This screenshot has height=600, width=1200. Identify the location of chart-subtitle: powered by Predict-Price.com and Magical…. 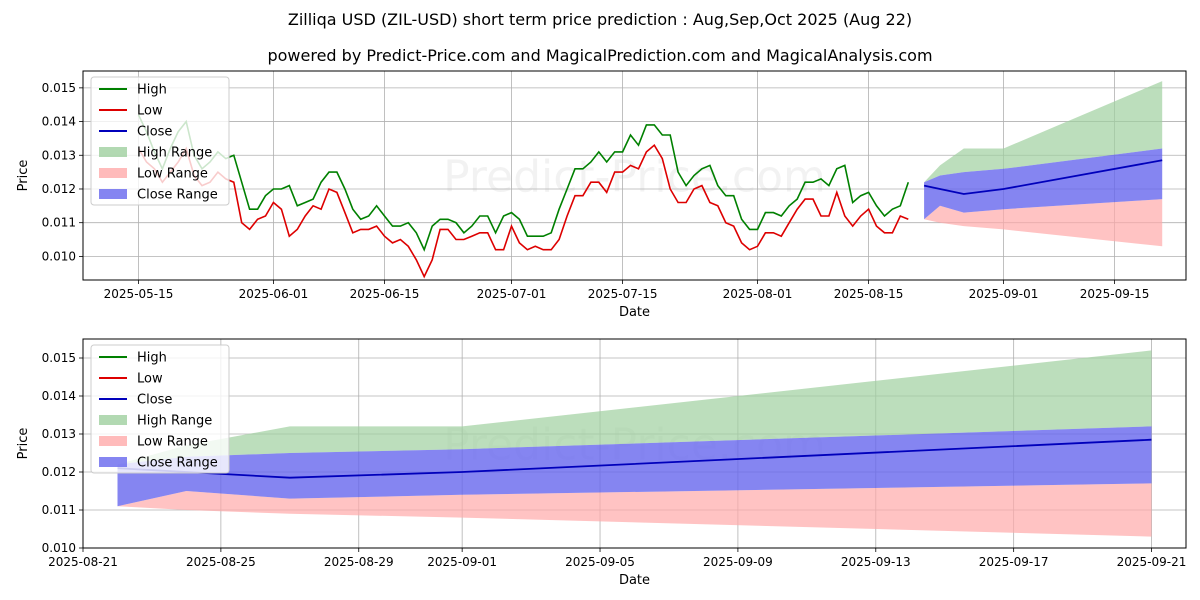
(600, 55).